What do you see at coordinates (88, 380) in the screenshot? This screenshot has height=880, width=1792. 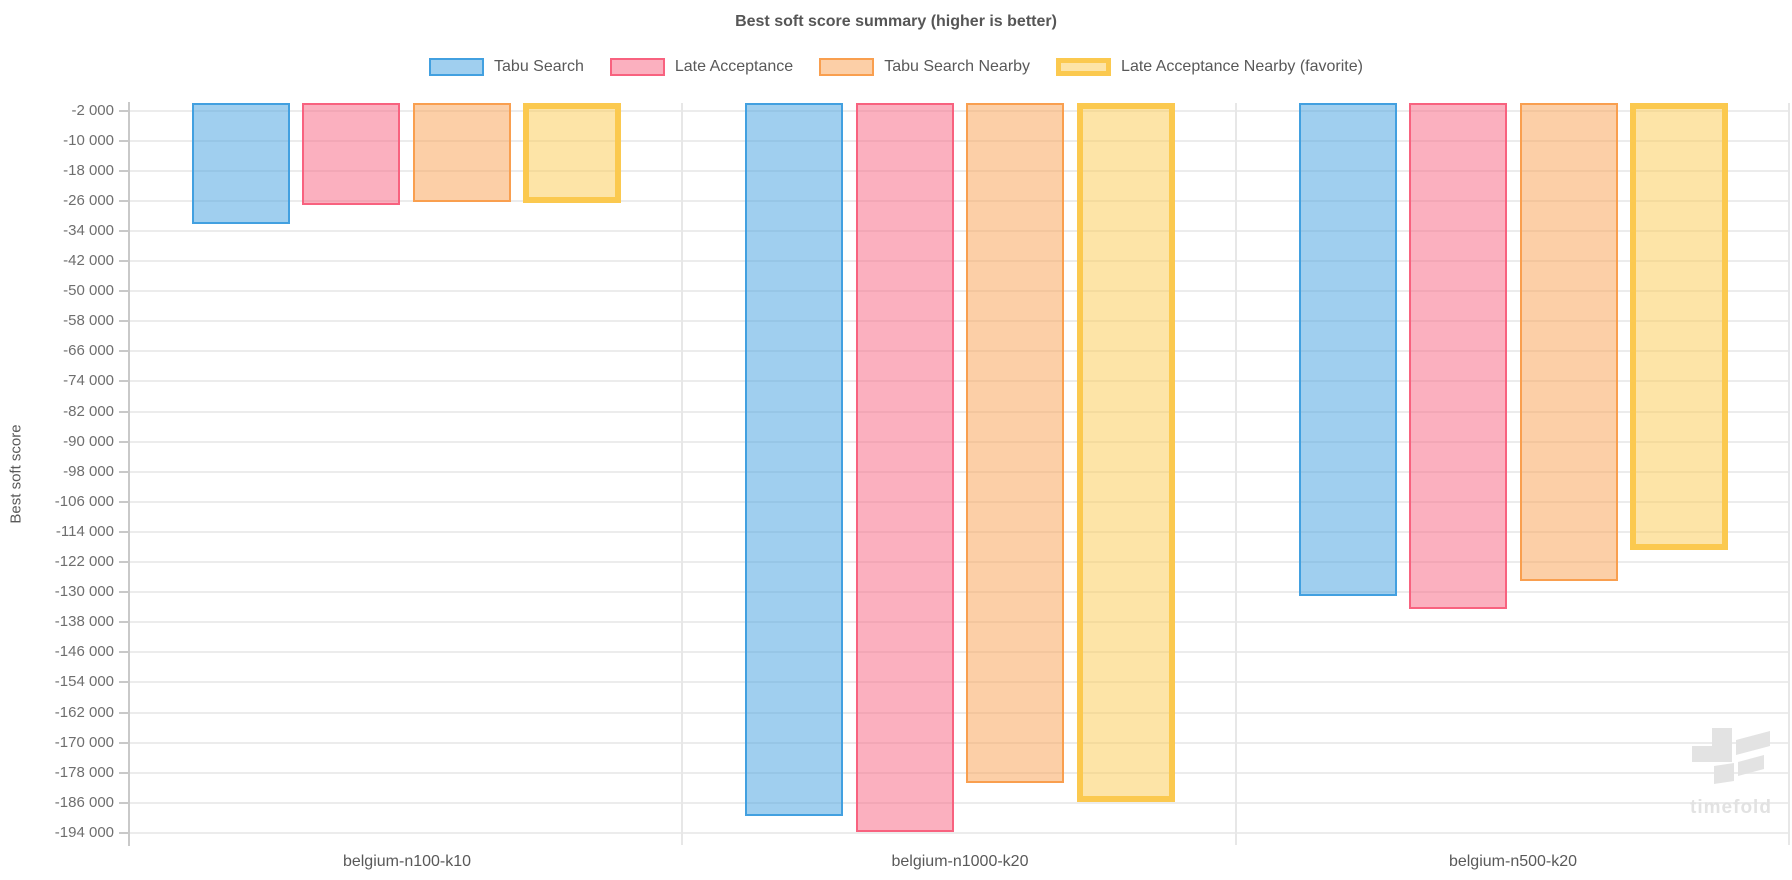 I see `y-tick-label: -74 000` at bounding box center [88, 380].